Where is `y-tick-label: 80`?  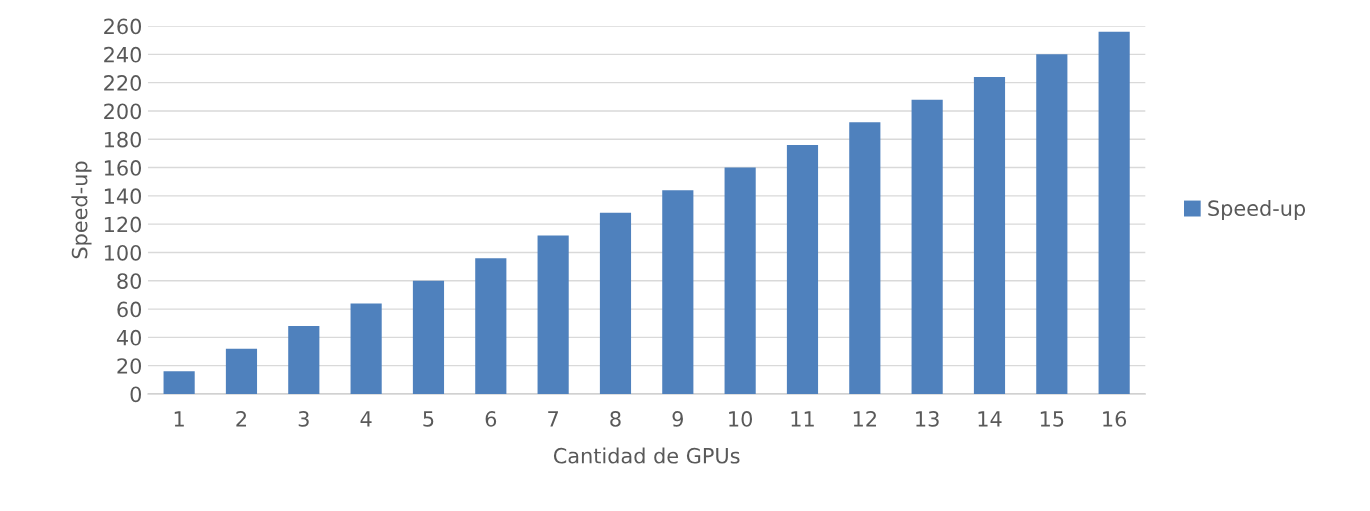
y-tick-label: 80 is located at coordinates (129, 281).